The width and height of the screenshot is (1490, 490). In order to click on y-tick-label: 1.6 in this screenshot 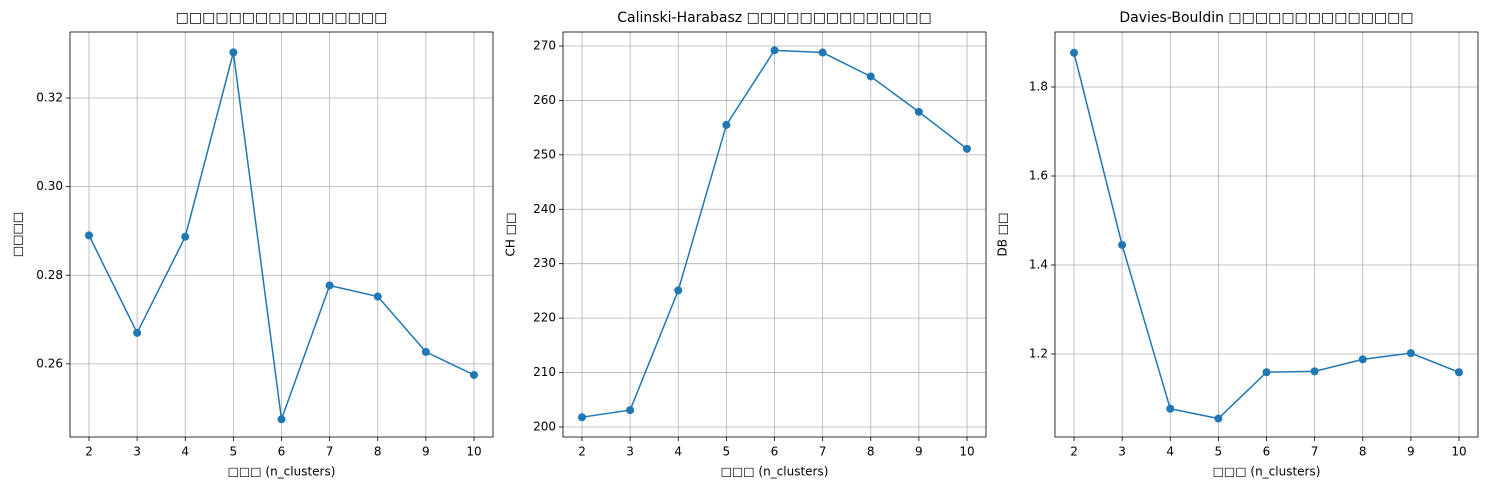, I will do `click(1038, 176)`.